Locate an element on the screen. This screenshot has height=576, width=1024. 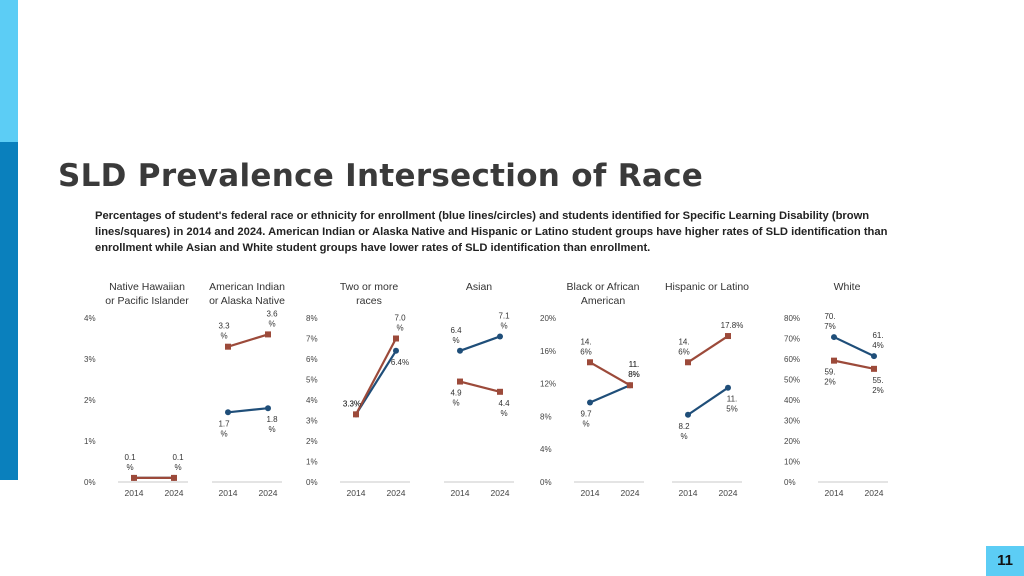
y-tick-label: 40% is located at coordinates (792, 400).